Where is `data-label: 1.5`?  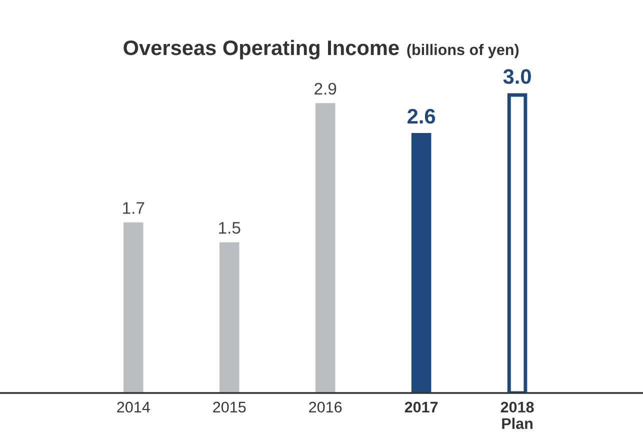 data-label: 1.5 is located at coordinates (229, 228).